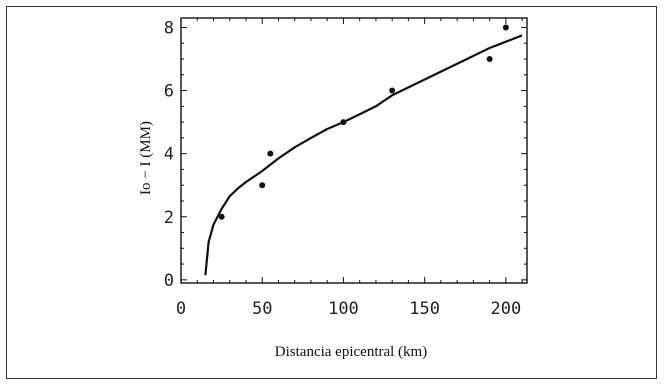 This screenshot has height=387, width=664. What do you see at coordinates (343, 309) in the screenshot?
I see `x-tick-label: 100` at bounding box center [343, 309].